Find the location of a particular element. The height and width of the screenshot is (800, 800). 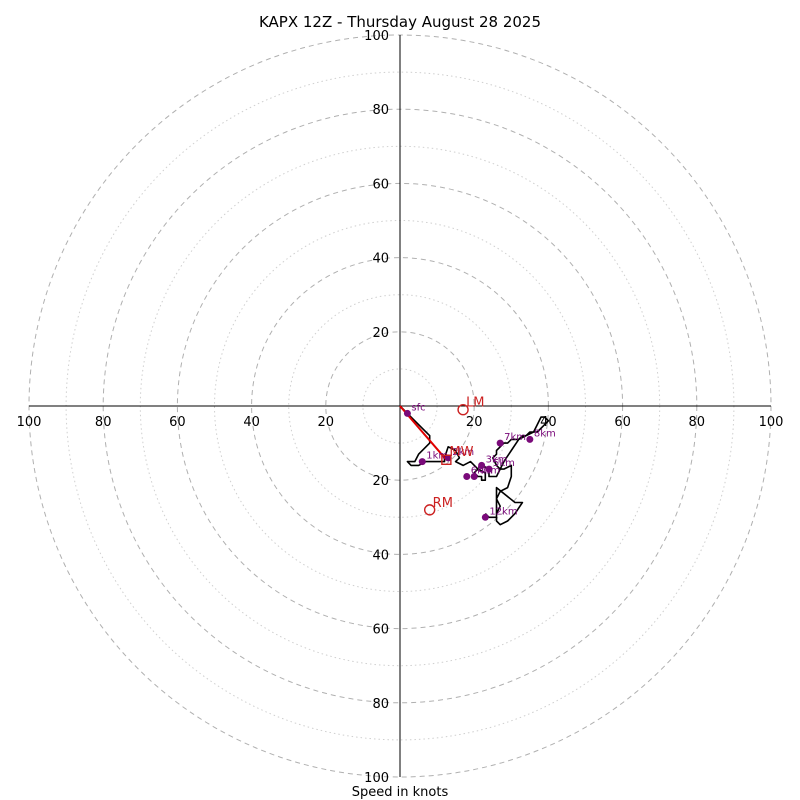

tick-label-right-100: 100 is located at coordinates (771, 422).